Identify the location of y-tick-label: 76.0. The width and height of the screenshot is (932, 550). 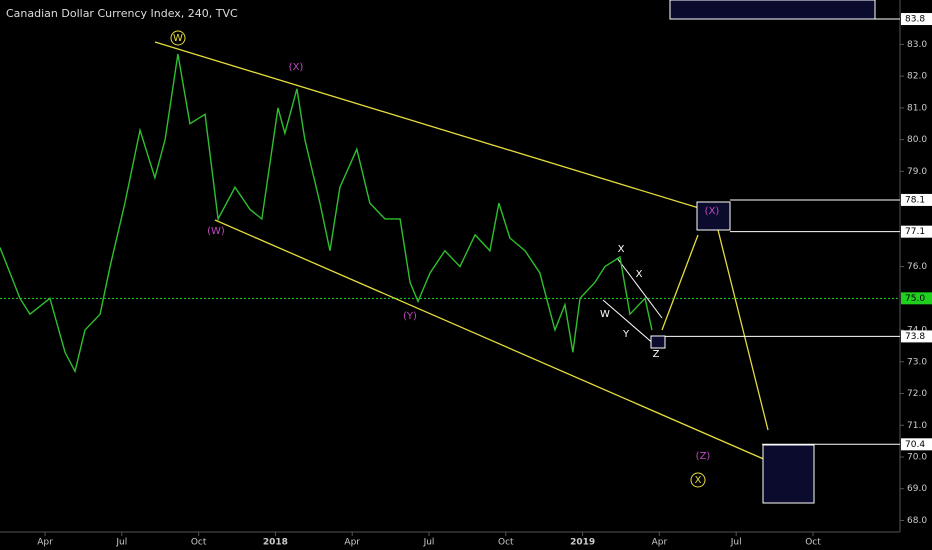
(917, 267).